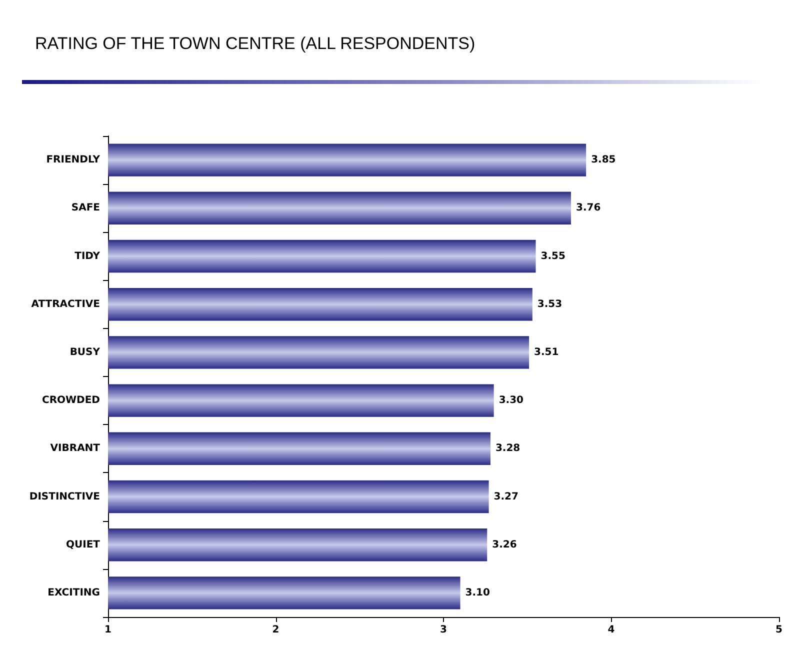 The image size is (809, 653). Describe the element at coordinates (74, 592) in the screenshot. I see `y-tick-label: EXCITING` at that location.